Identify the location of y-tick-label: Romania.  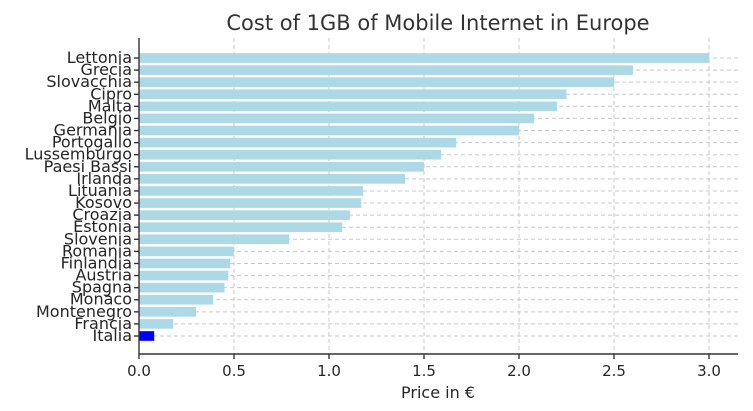
(97, 250).